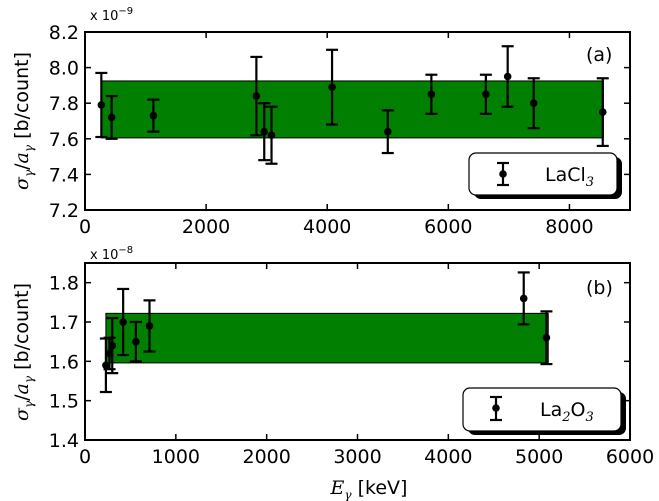  What do you see at coordinates (539, 457) in the screenshot?
I see `panel-b-x-tick-label: 5000` at bounding box center [539, 457].